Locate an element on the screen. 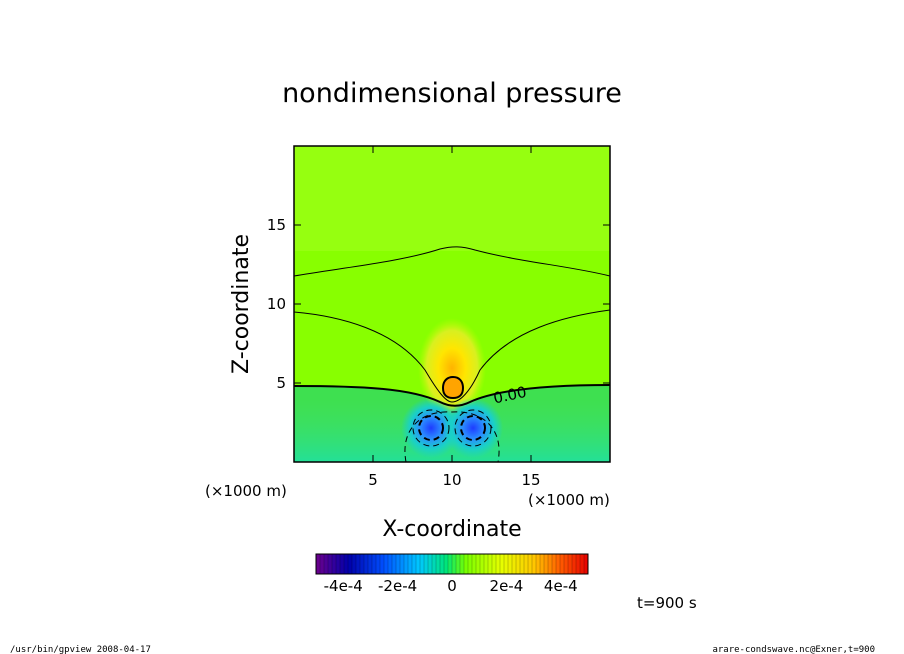 The image size is (904, 654). y-axis-label: Z-coordinate is located at coordinates (241, 304).